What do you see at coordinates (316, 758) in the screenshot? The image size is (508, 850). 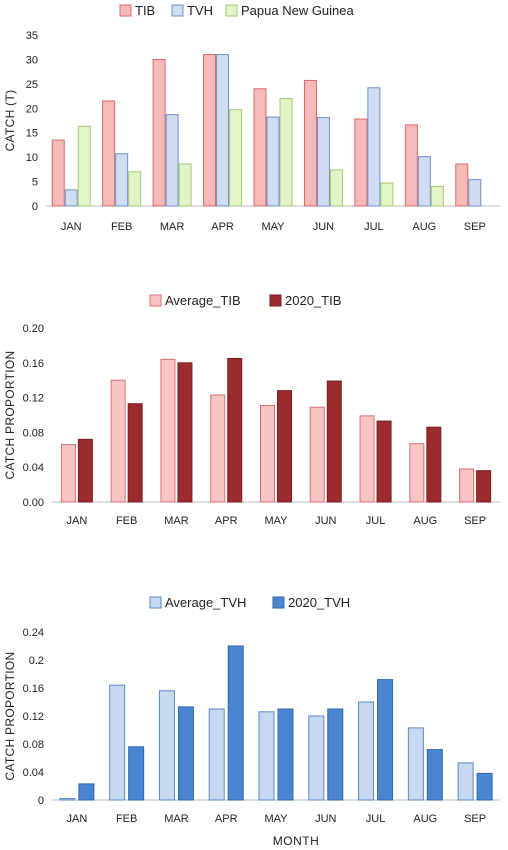 I see `bar-average-tvh-jun` at bounding box center [316, 758].